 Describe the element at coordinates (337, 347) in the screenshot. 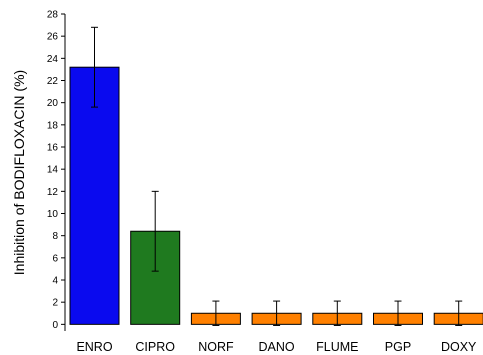

I see `x-category-label-flume: FLUME` at that location.